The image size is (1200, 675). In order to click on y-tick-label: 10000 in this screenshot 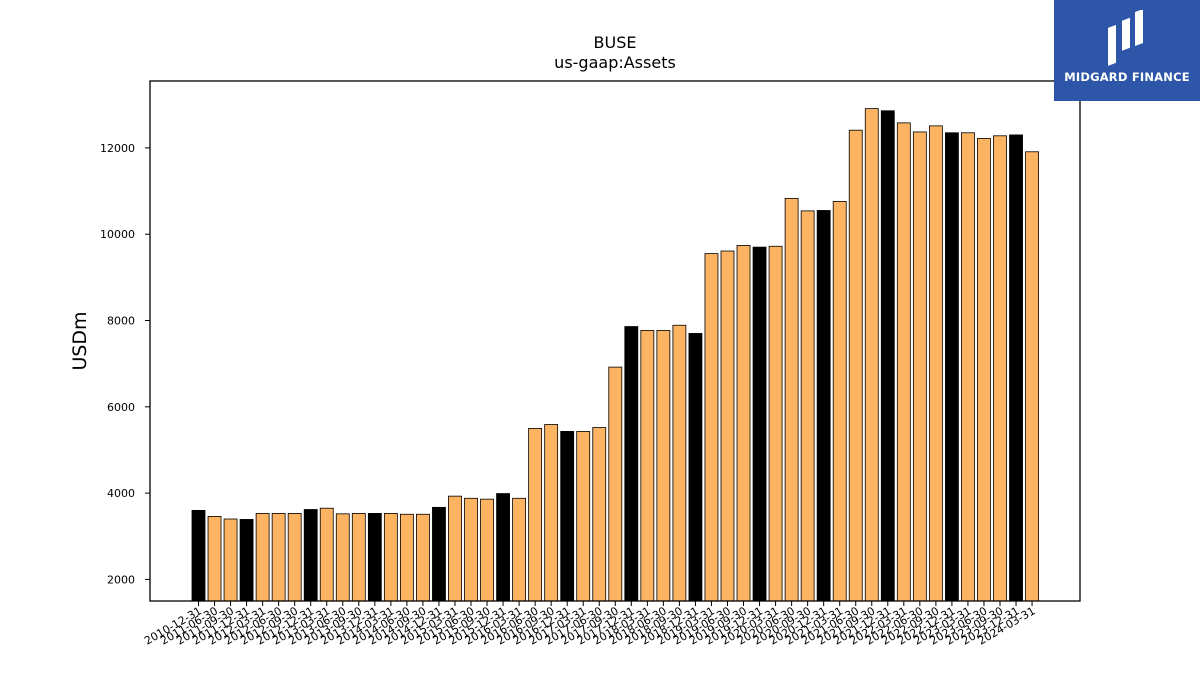, I will do `click(117, 234)`.